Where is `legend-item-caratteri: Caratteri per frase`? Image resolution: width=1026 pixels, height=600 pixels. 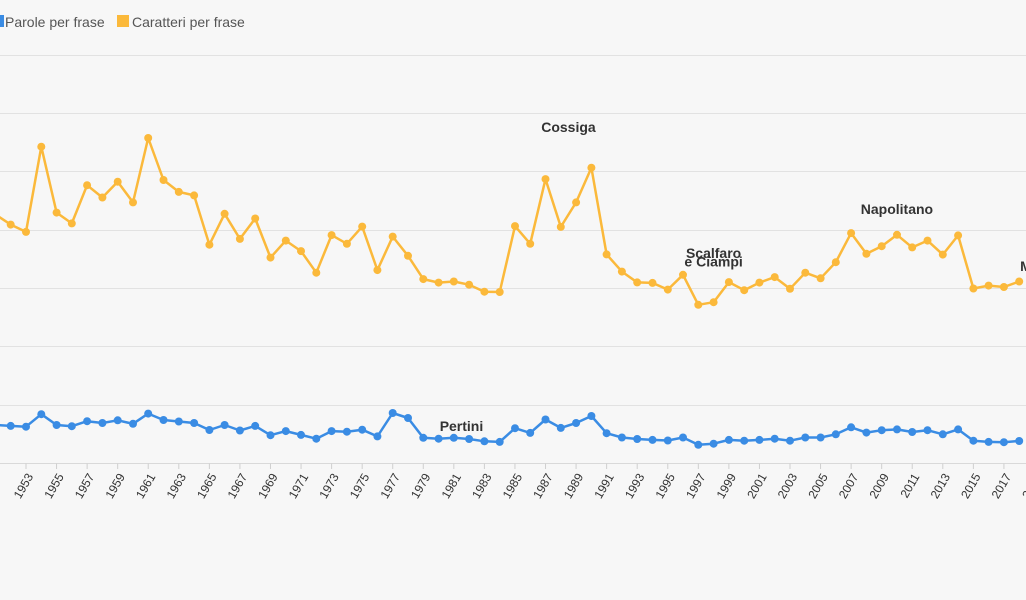 legend-item-caratteri: Caratteri per frase is located at coordinates (181, 22).